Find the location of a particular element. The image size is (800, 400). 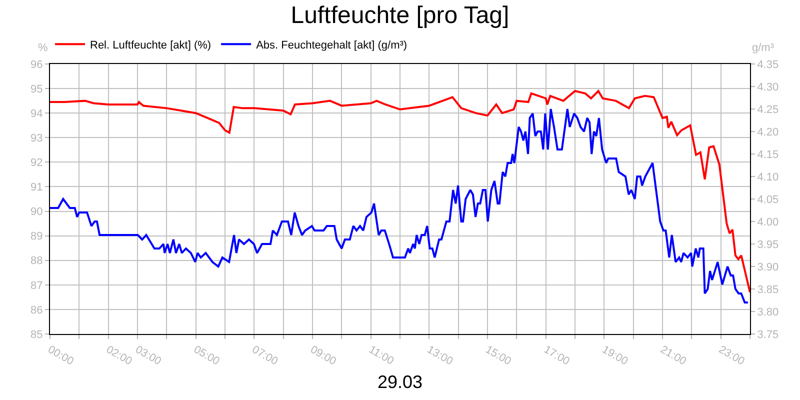

x-tick-label: 00:00 is located at coordinates (61, 356).